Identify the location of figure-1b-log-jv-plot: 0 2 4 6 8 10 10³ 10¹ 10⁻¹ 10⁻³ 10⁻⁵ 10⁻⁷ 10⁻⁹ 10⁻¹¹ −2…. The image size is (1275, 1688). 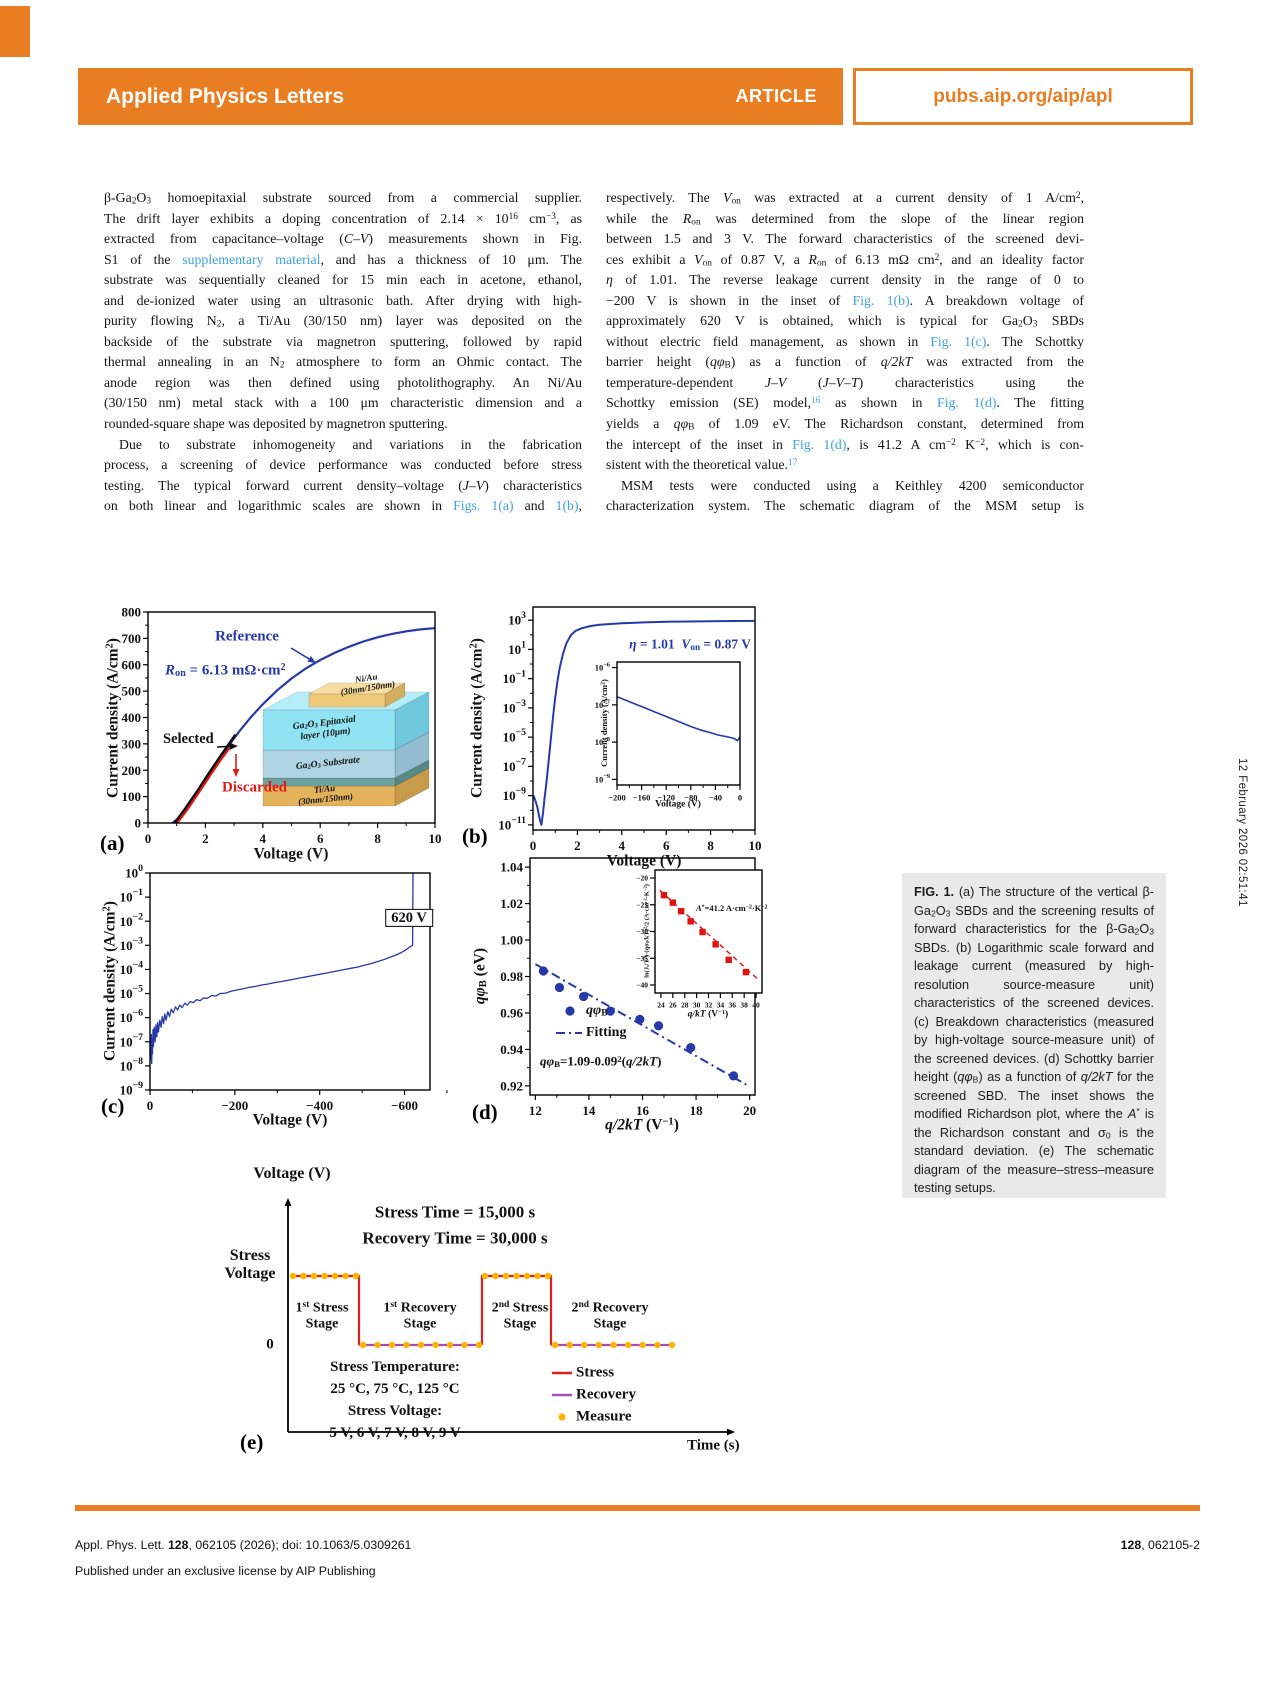
(617, 715).